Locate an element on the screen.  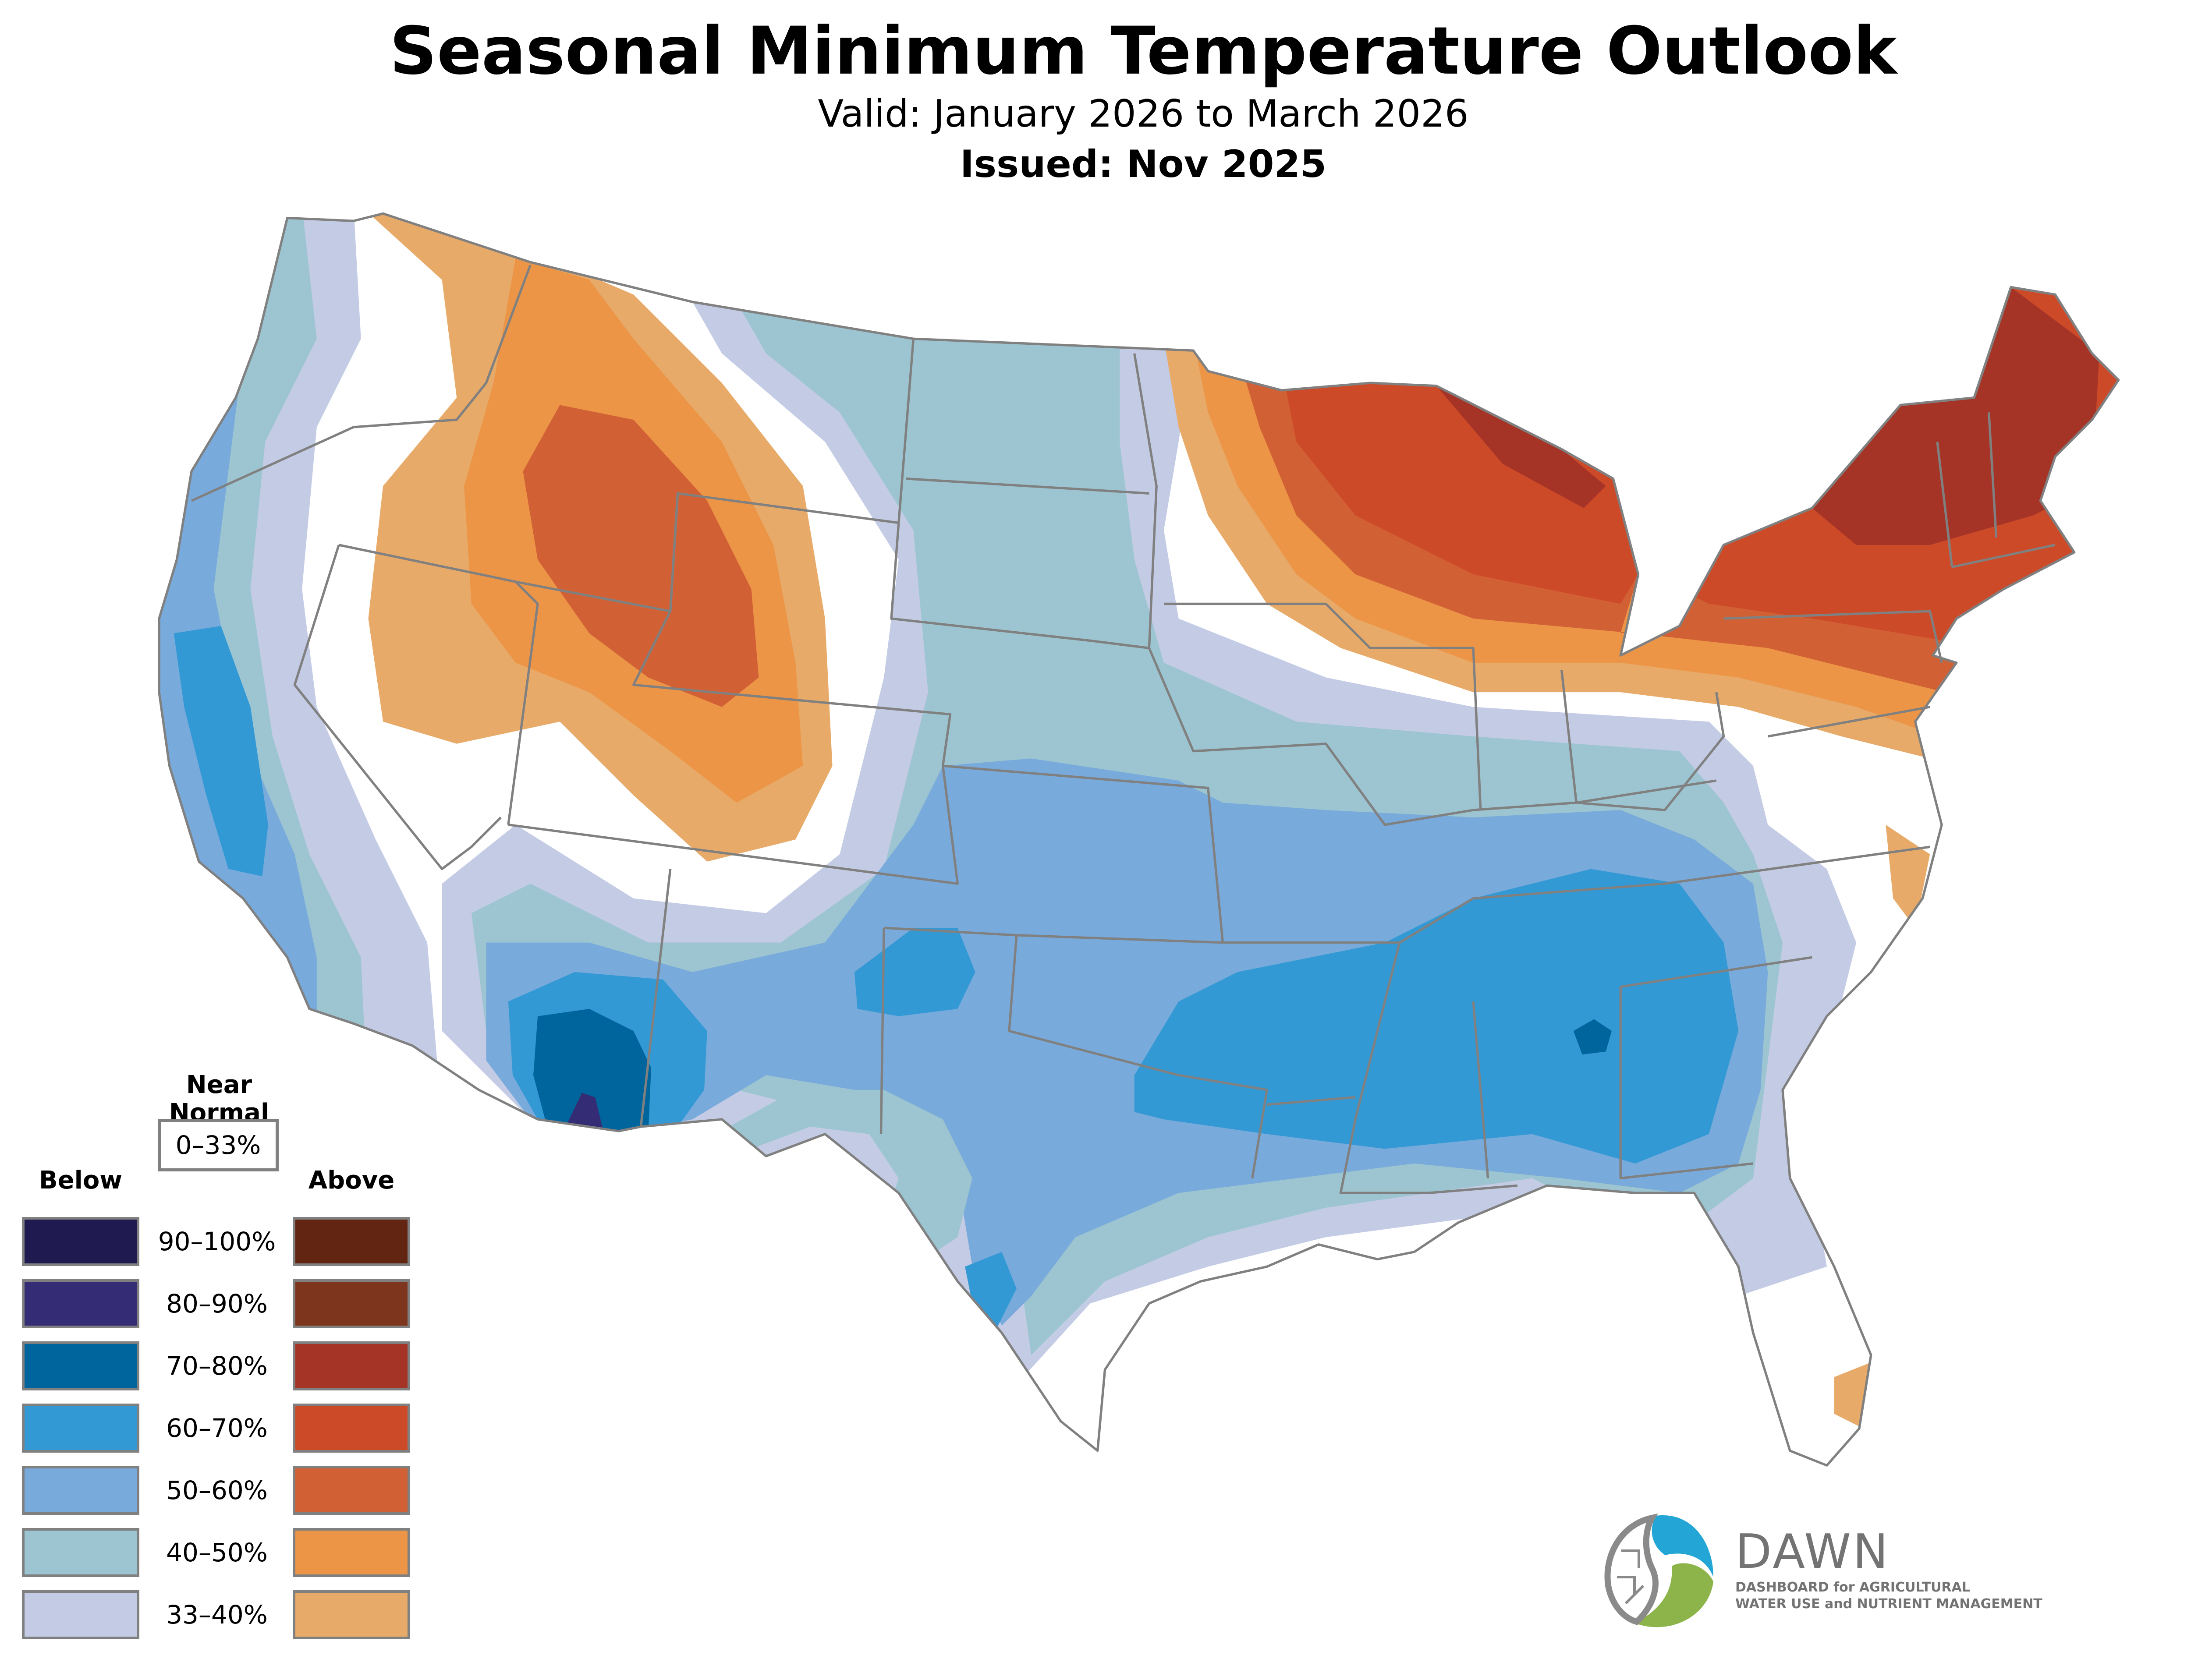
dawn-logo-icon is located at coordinates (1656, 1572).